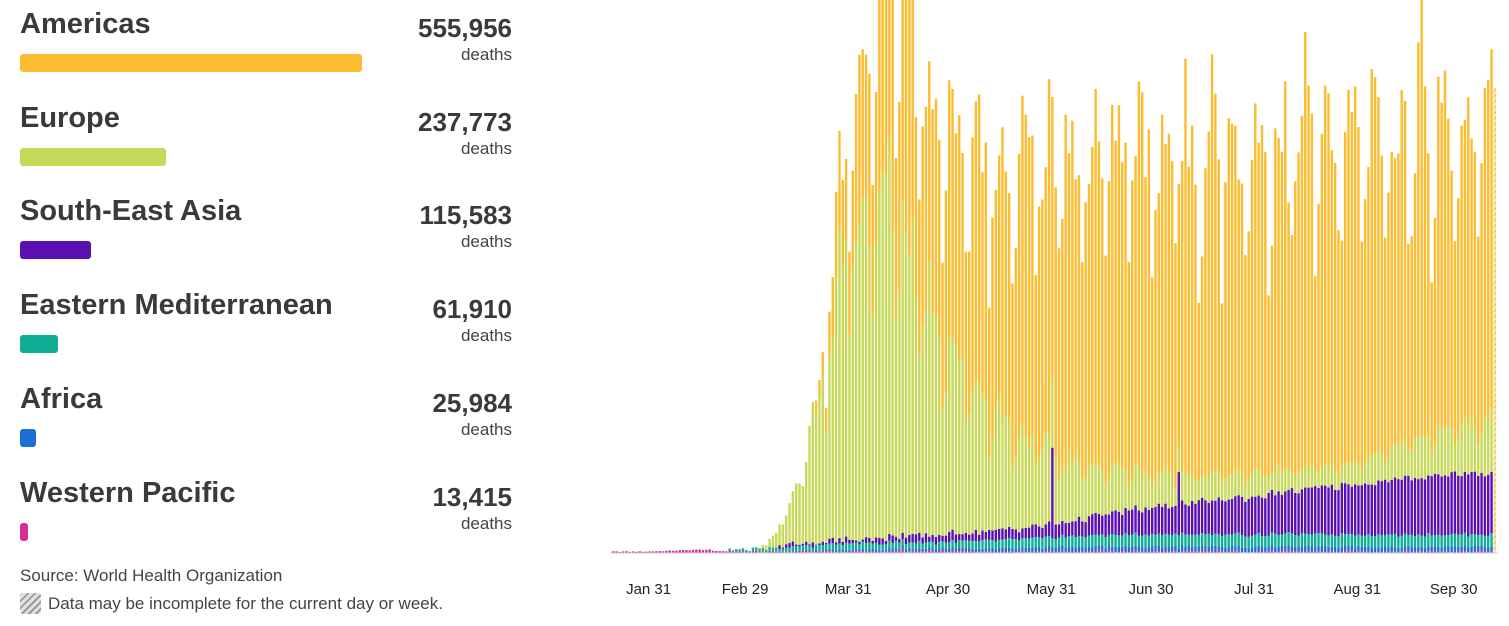  I want to click on region-africa: Africa 25,984 deaths, so click(267, 420).